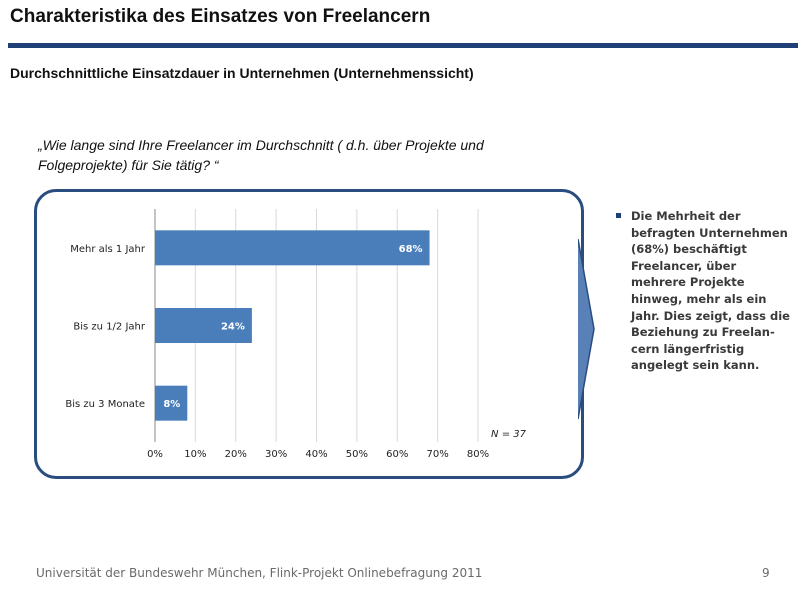 The image size is (800, 595). Describe the element at coordinates (276, 454) in the screenshot. I see `x-tick-label: 30%` at that location.